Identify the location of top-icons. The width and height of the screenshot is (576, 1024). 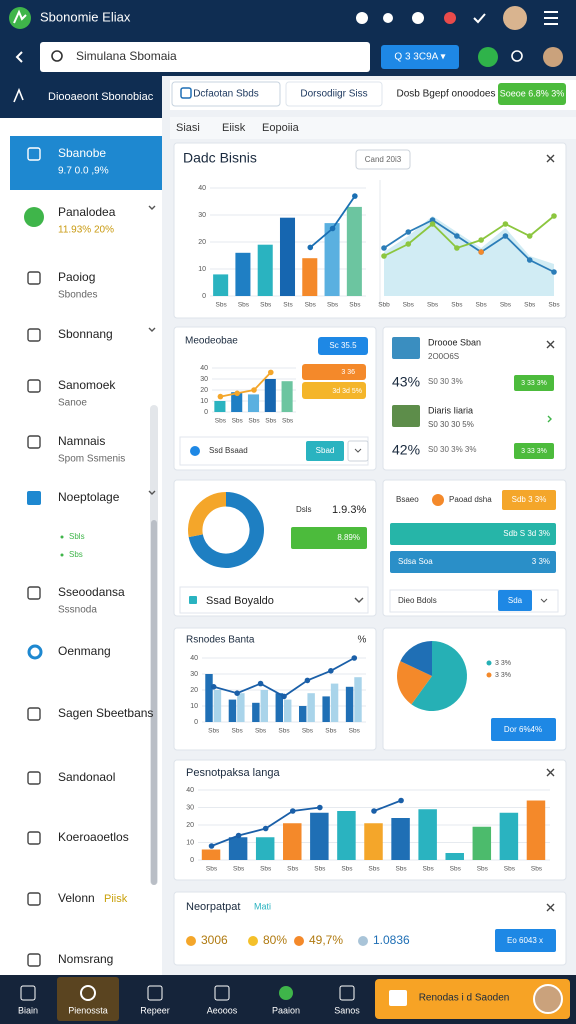
(457, 18).